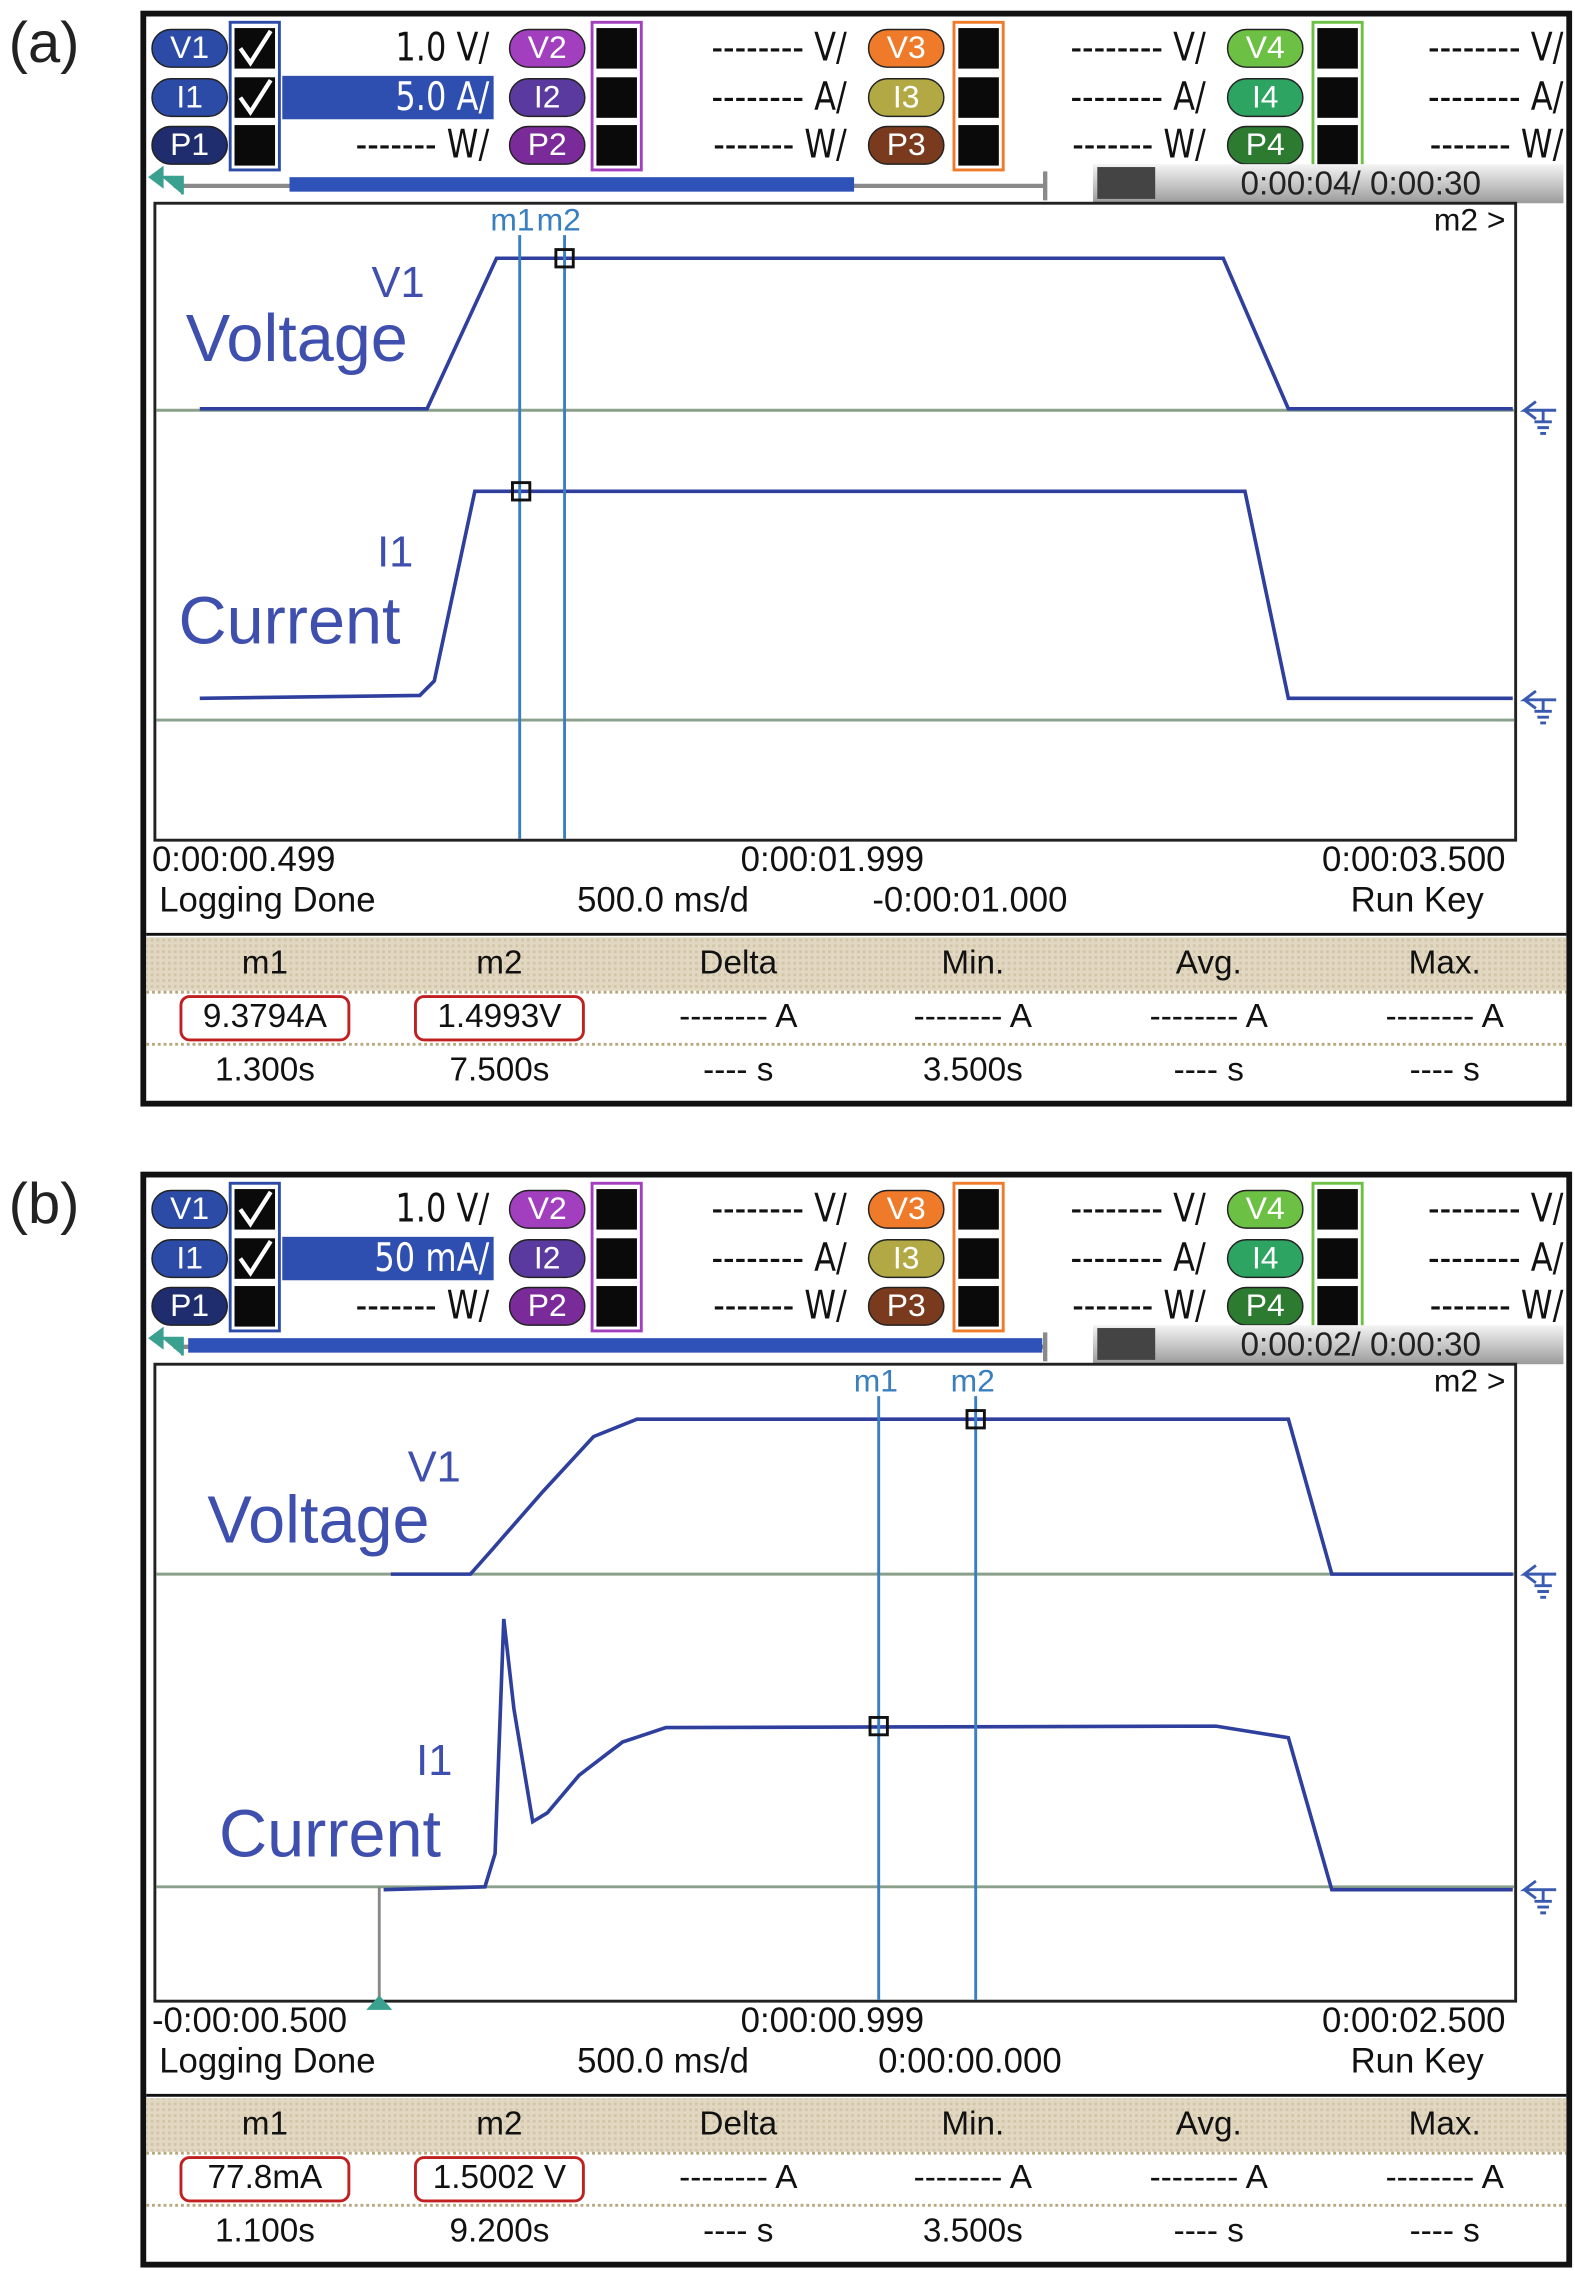  What do you see at coordinates (973, 2231) in the screenshot?
I see `table-cell: 3.500s` at bounding box center [973, 2231].